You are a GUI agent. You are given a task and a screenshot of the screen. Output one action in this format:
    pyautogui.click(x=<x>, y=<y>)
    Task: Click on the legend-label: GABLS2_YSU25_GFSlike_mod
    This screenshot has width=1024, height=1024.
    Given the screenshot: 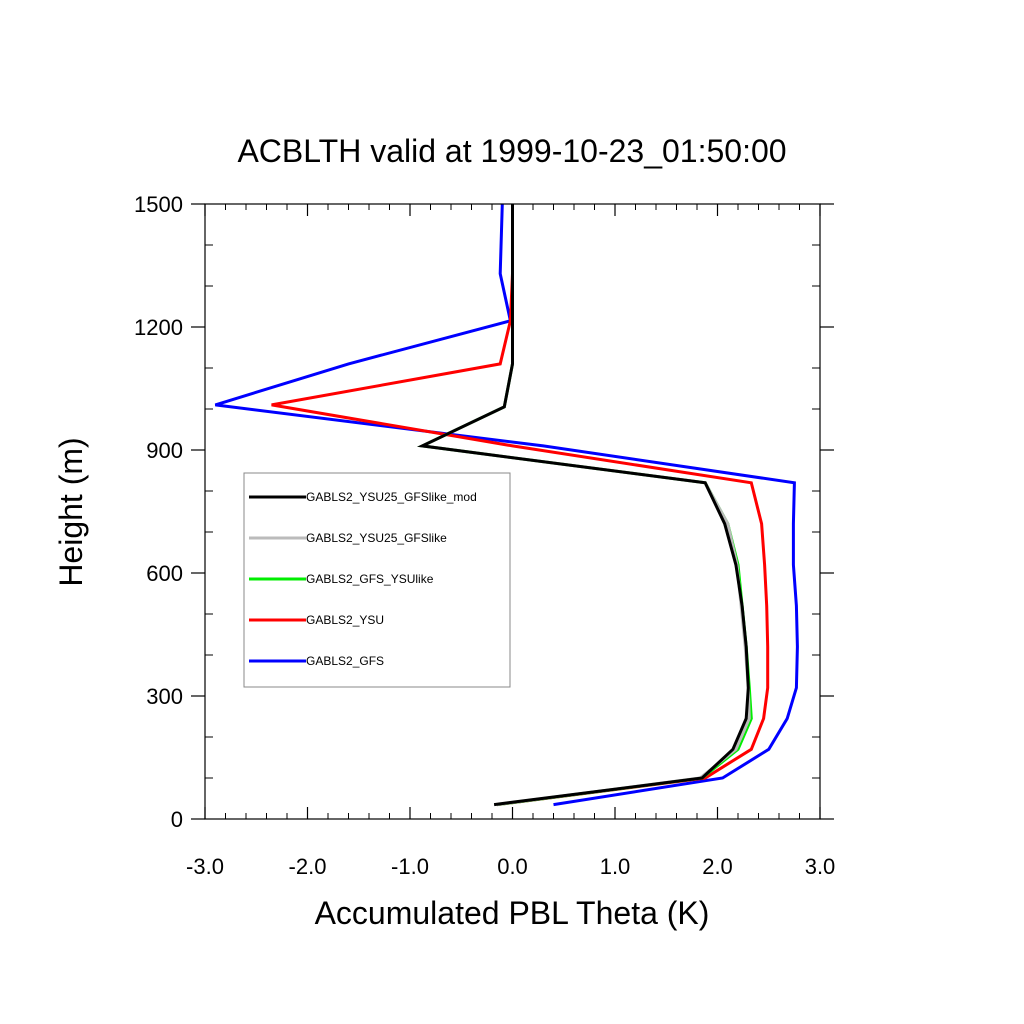 What is the action you would take?
    pyautogui.click(x=391, y=497)
    